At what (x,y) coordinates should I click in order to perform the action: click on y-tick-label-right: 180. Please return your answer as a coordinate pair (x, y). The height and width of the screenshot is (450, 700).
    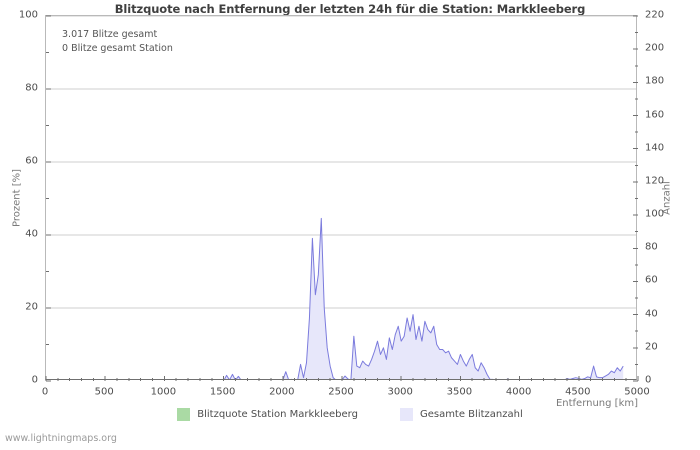
    Looking at the image, I should click on (655, 81).